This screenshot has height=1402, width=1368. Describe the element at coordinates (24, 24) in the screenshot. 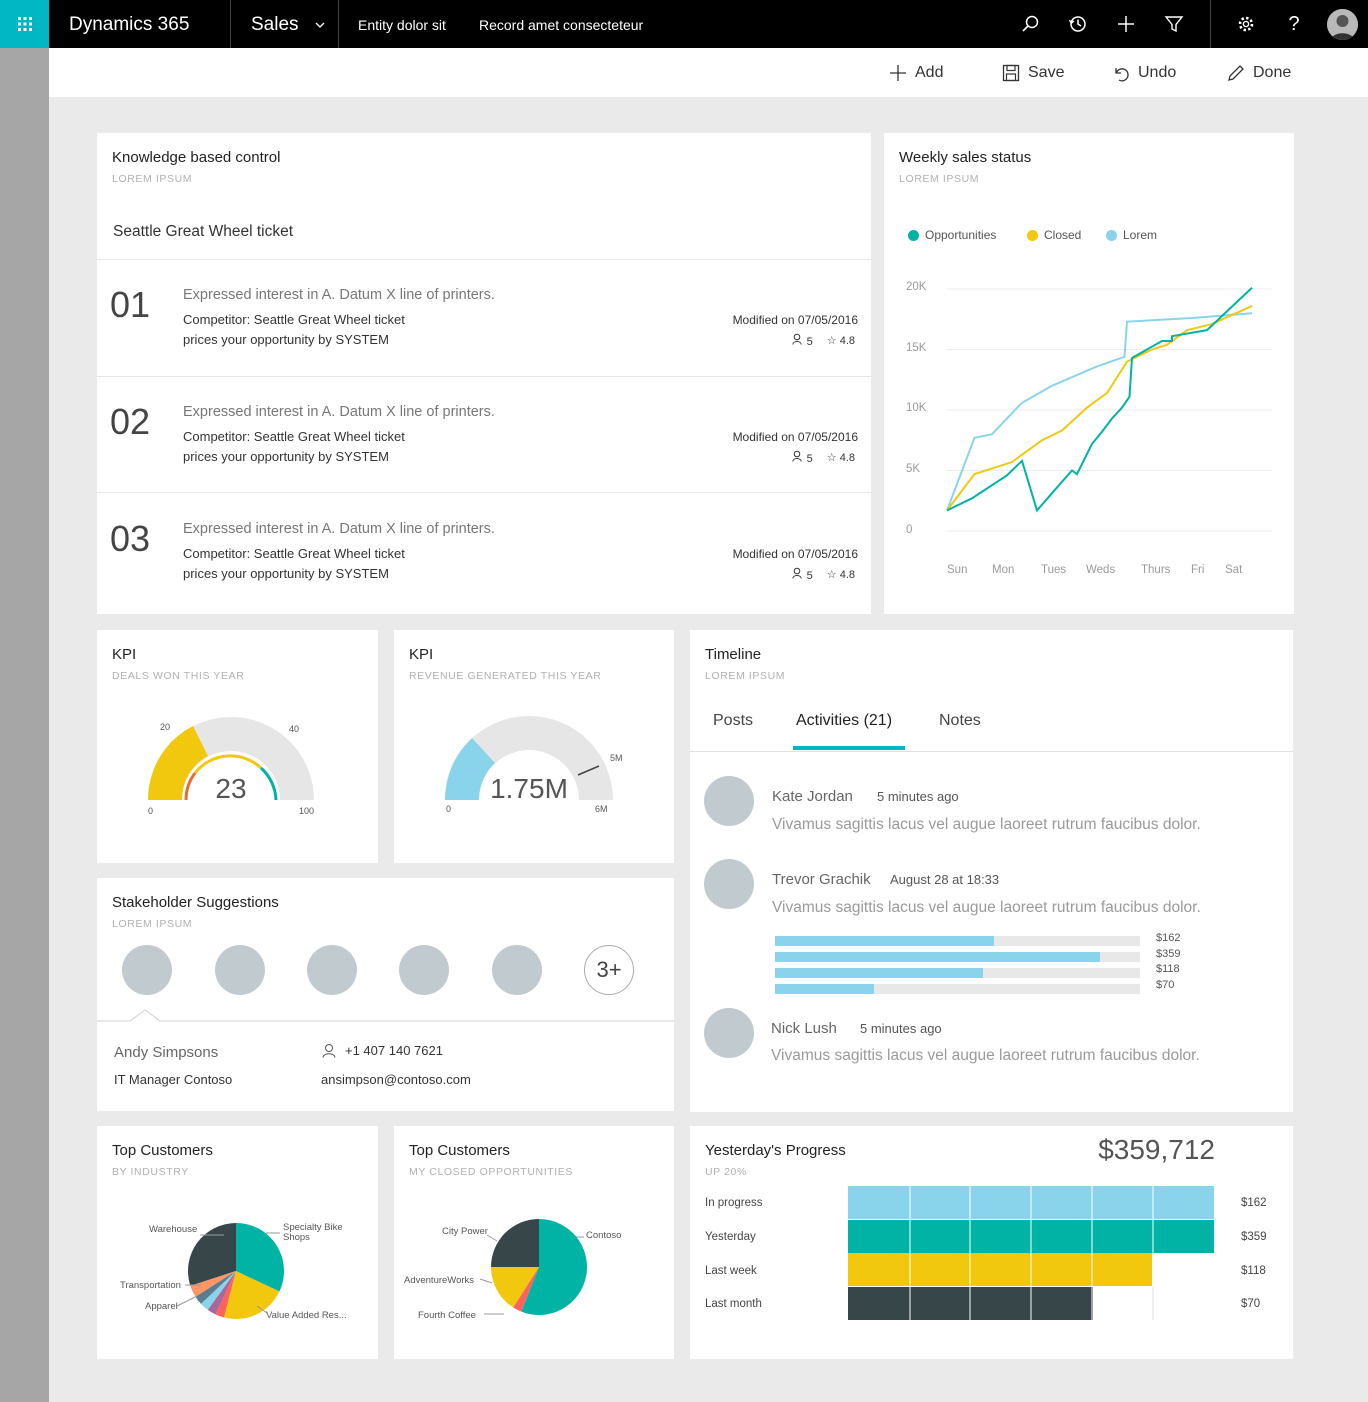

I see `app-launcher-button` at that location.